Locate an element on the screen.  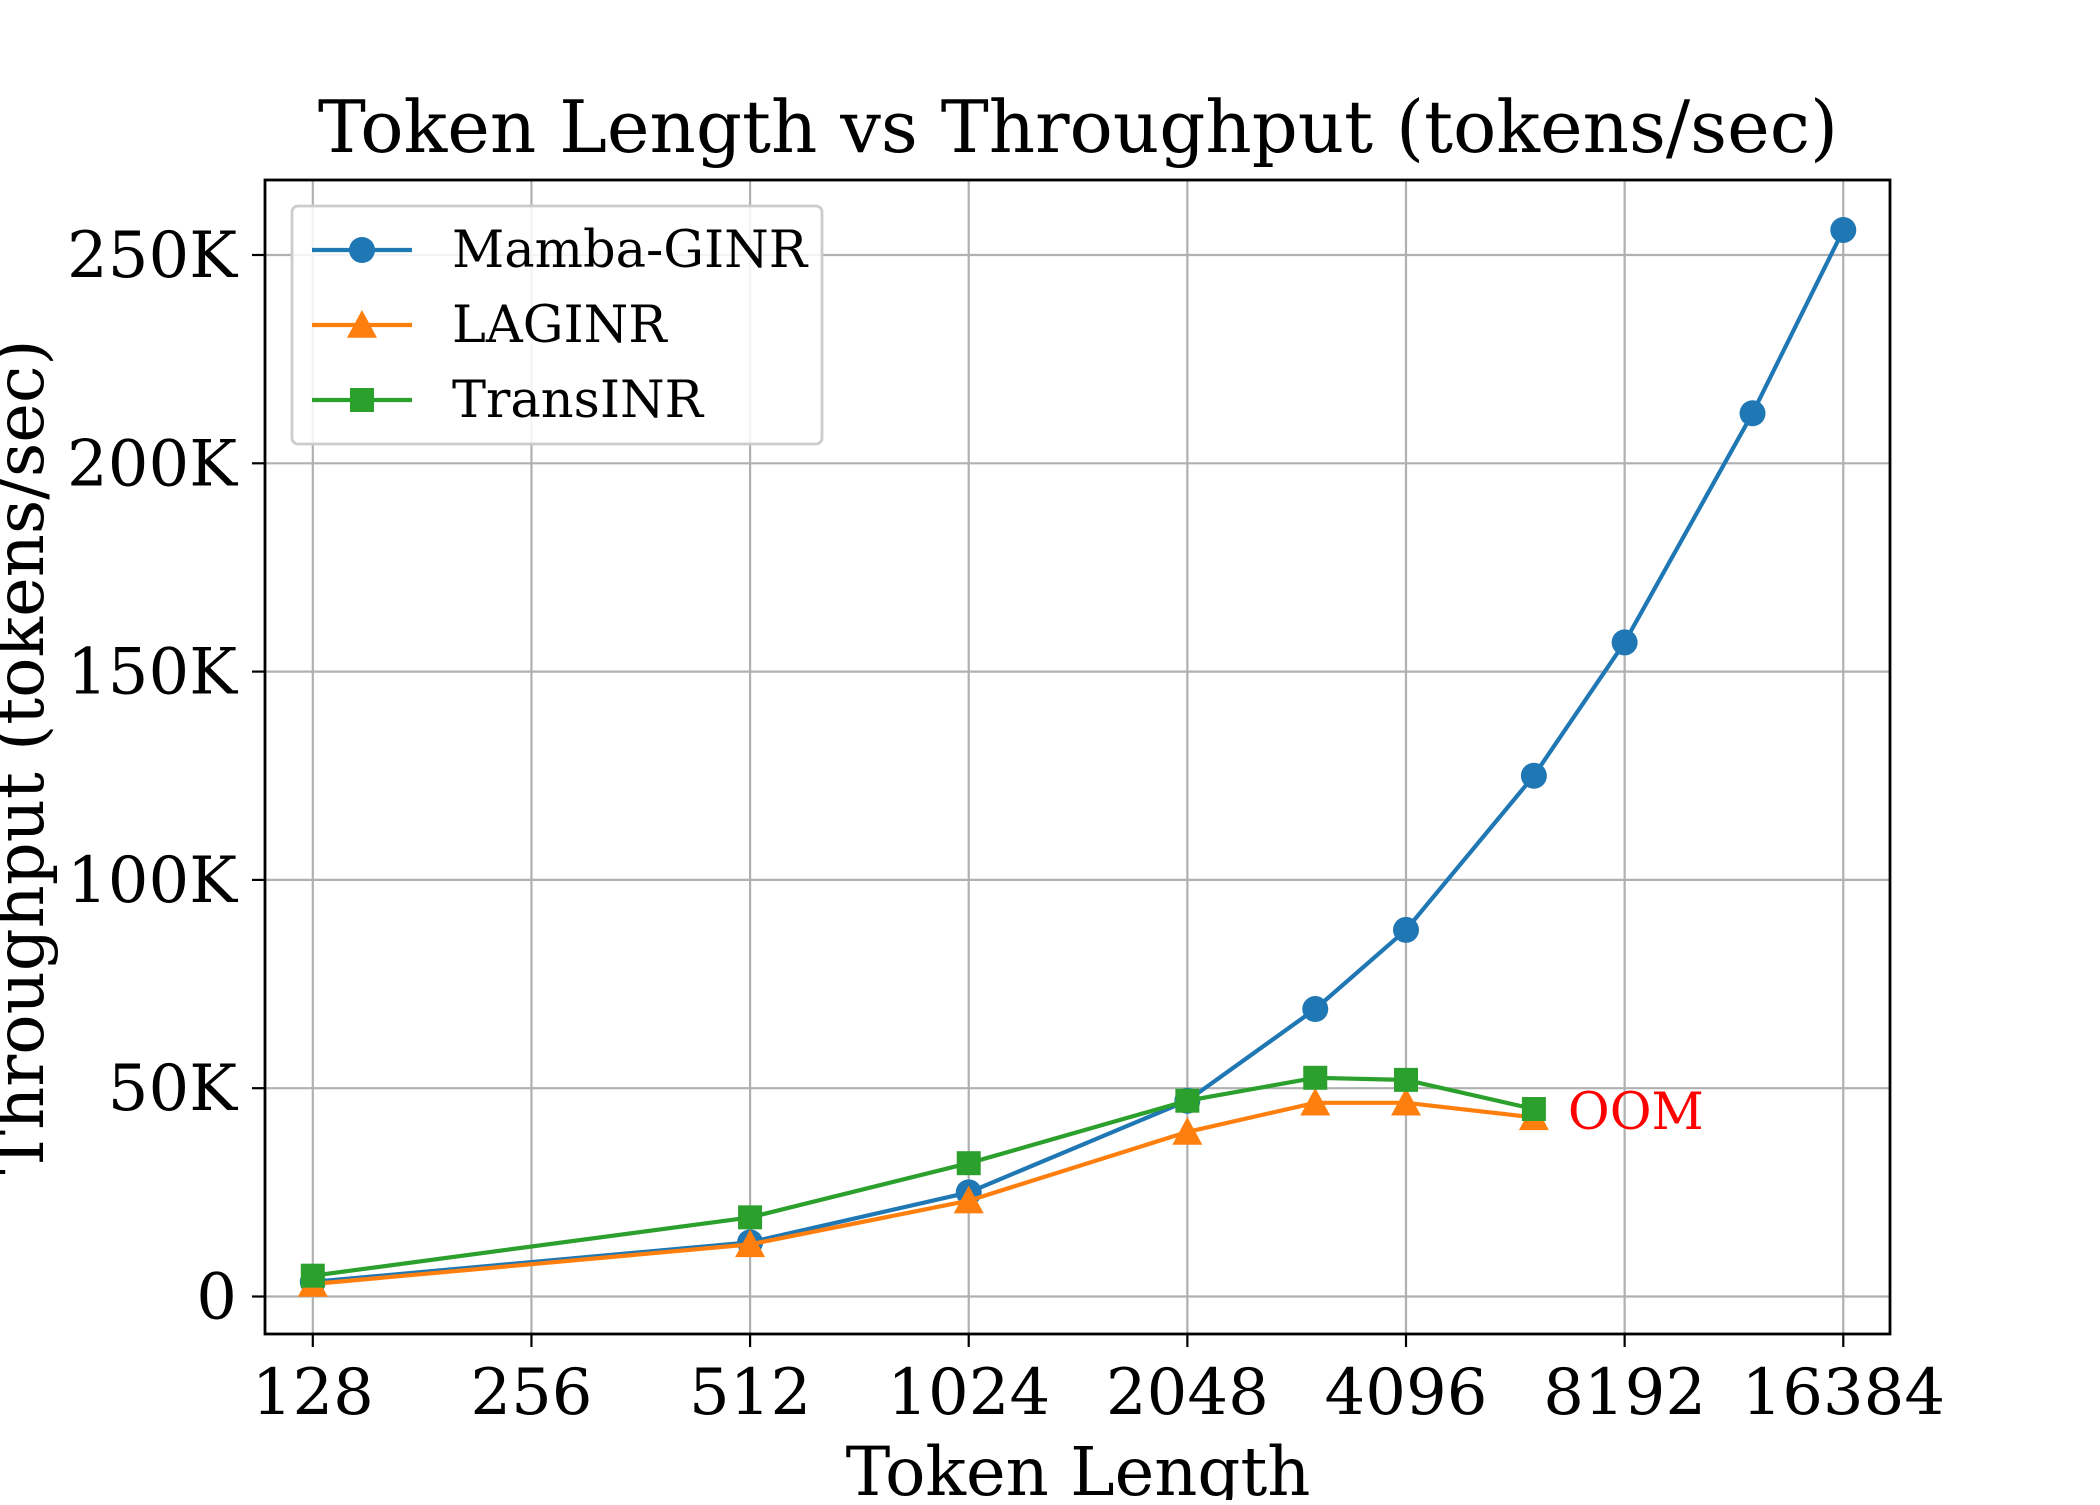
y-tick-label: 50K is located at coordinates (173, 1089).